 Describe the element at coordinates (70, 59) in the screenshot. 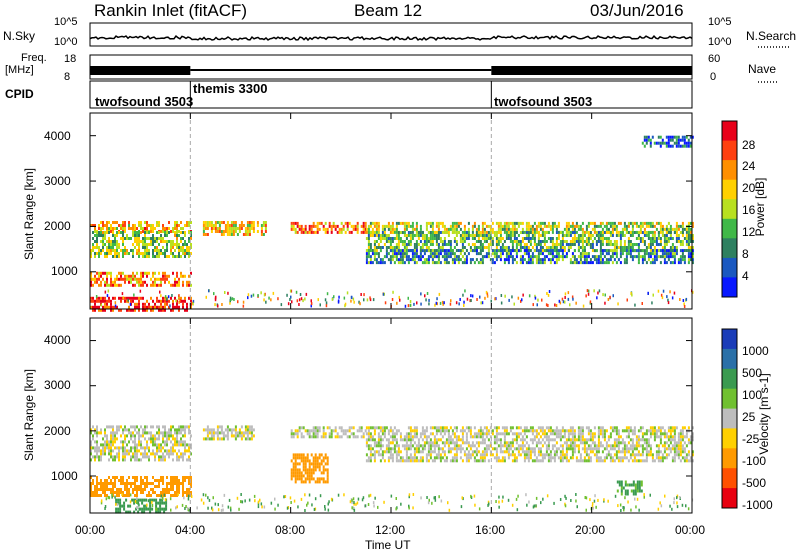

I see `freq-tick-top: 18` at that location.